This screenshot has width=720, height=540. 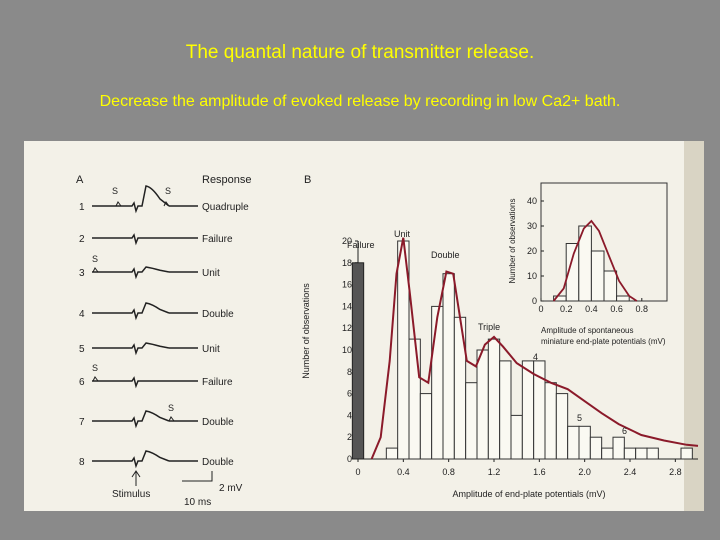 What do you see at coordinates (642, 309) in the screenshot?
I see `inset-x-tick-label: 0.8` at bounding box center [642, 309].